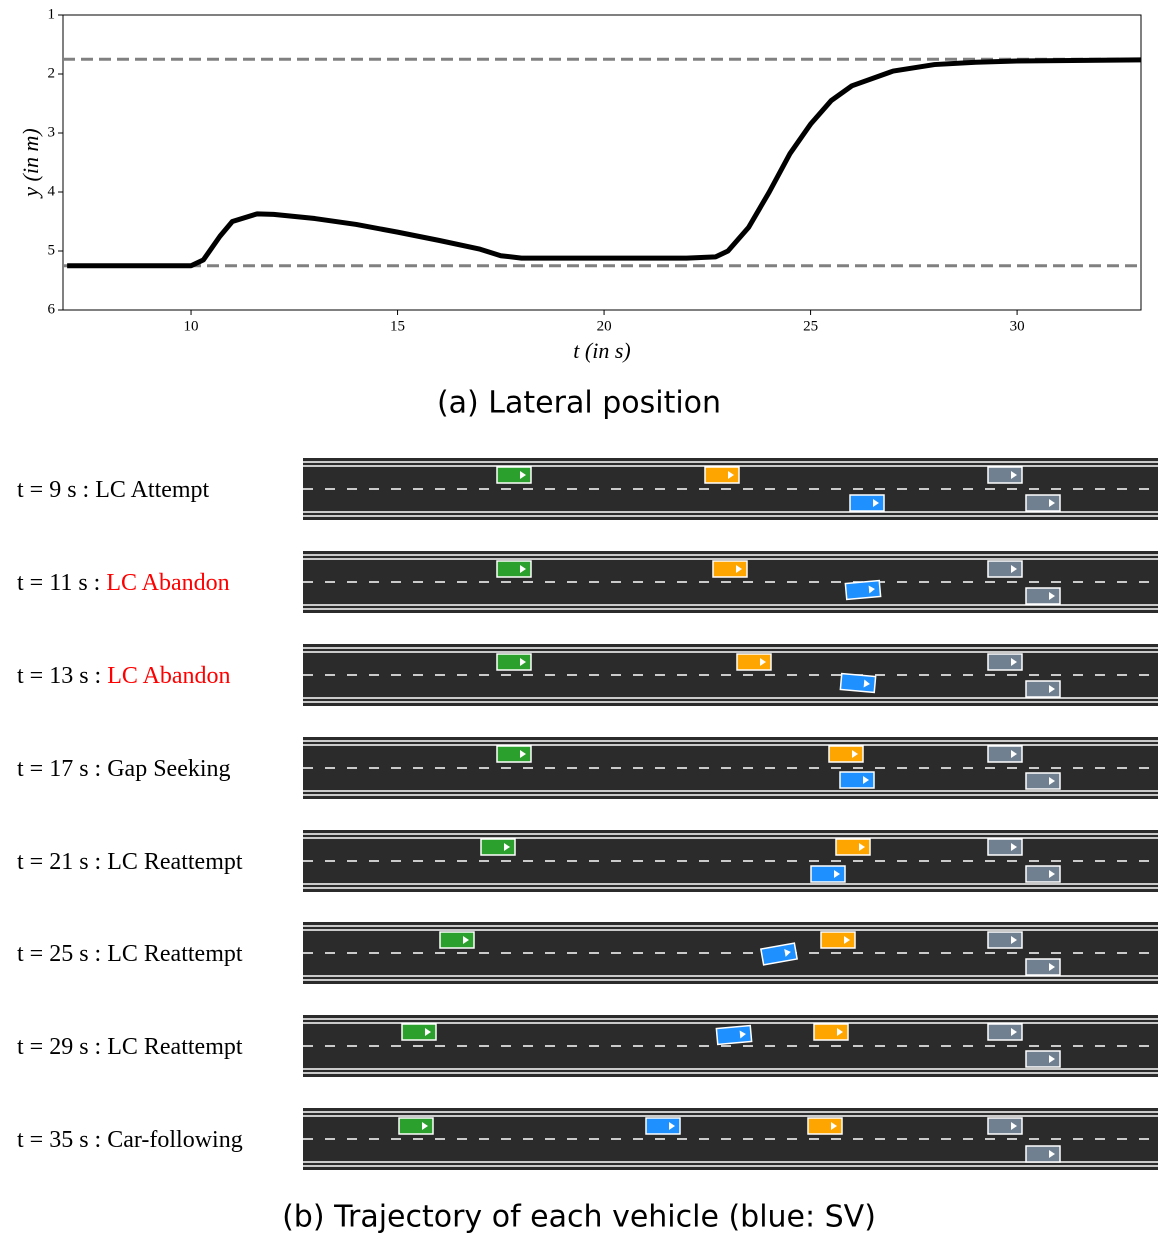  What do you see at coordinates (52, 191) in the screenshot?
I see `y-tick-label: 4` at bounding box center [52, 191].